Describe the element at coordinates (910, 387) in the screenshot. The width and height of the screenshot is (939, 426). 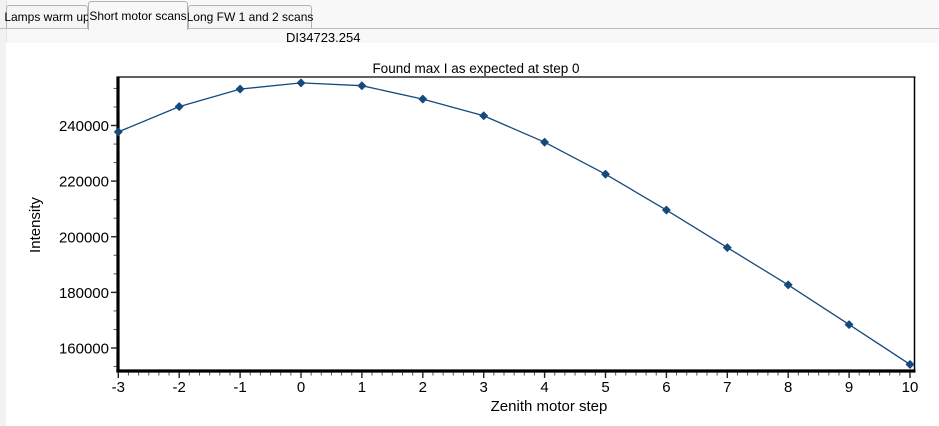
I see `x-tick-label: 10` at that location.